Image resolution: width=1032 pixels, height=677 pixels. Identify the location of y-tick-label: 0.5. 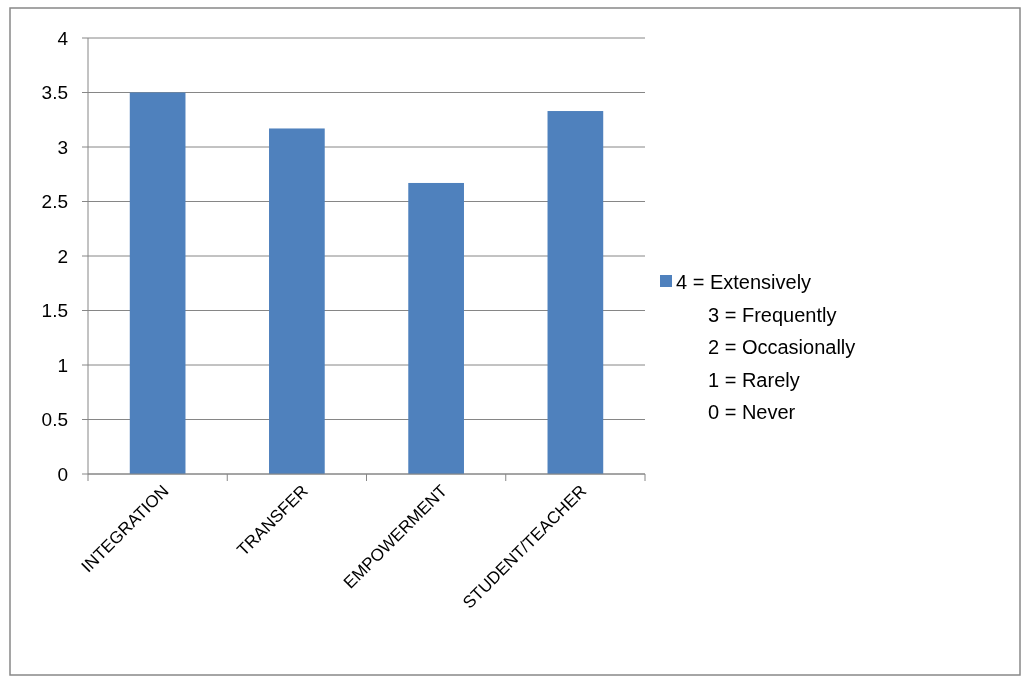
(54, 420).